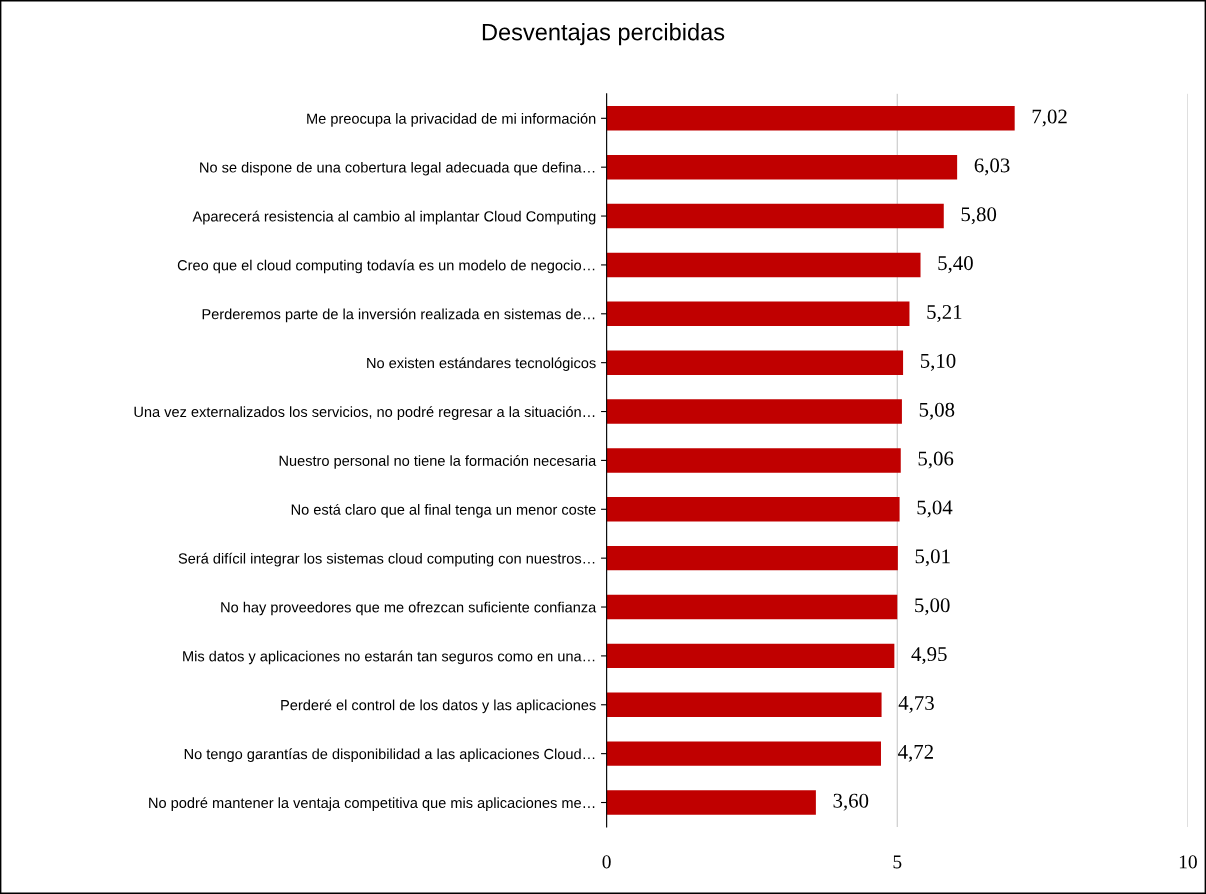  What do you see at coordinates (992, 167) in the screenshot?
I see `data-label: 6,03` at bounding box center [992, 167].